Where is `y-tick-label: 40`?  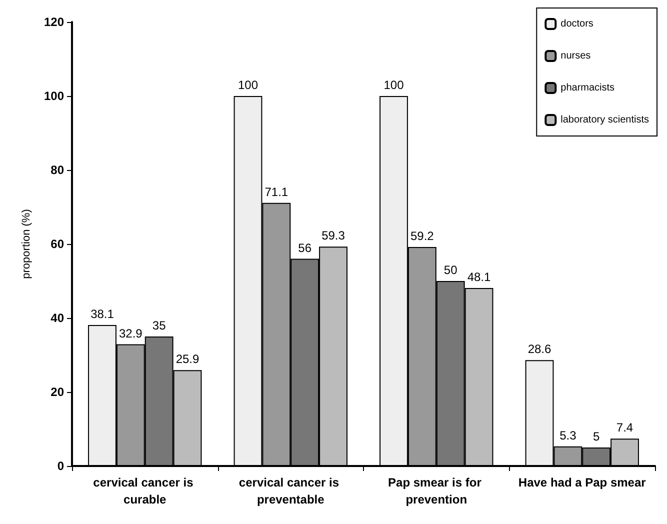
y-tick-label: 40 is located at coordinates (57, 318).